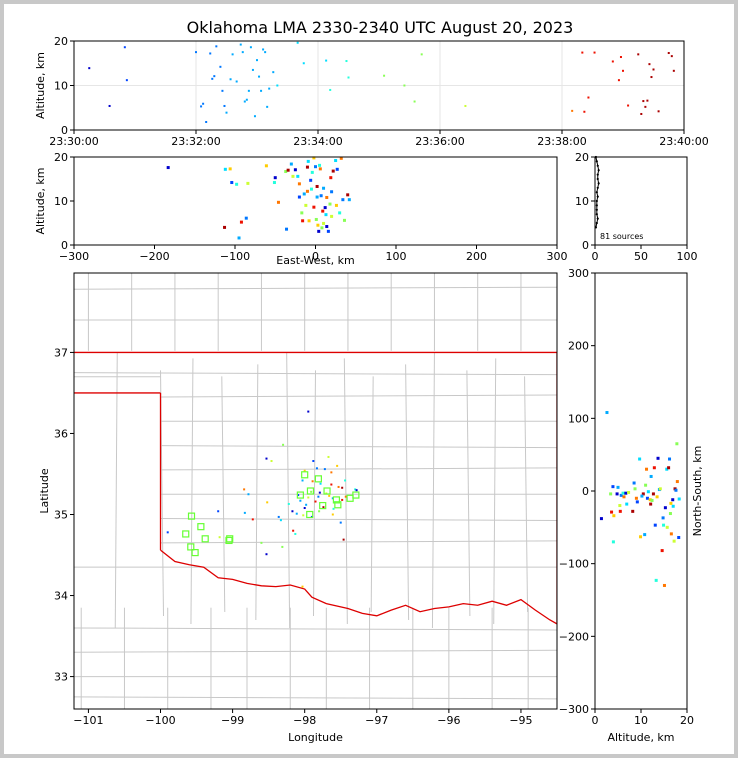 This screenshot has height=758, width=738. What do you see at coordinates (578, 346) in the screenshot?
I see `alt-ns-ytick-label-5: 200` at bounding box center [578, 346].